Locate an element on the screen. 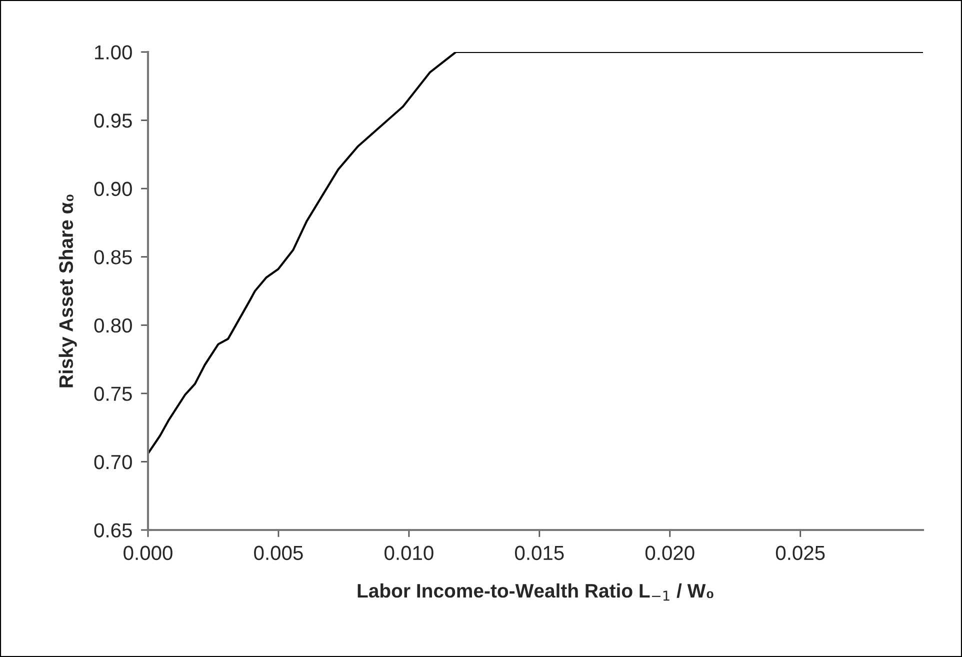  y-tick-label: 0.85 is located at coordinates (113, 257).